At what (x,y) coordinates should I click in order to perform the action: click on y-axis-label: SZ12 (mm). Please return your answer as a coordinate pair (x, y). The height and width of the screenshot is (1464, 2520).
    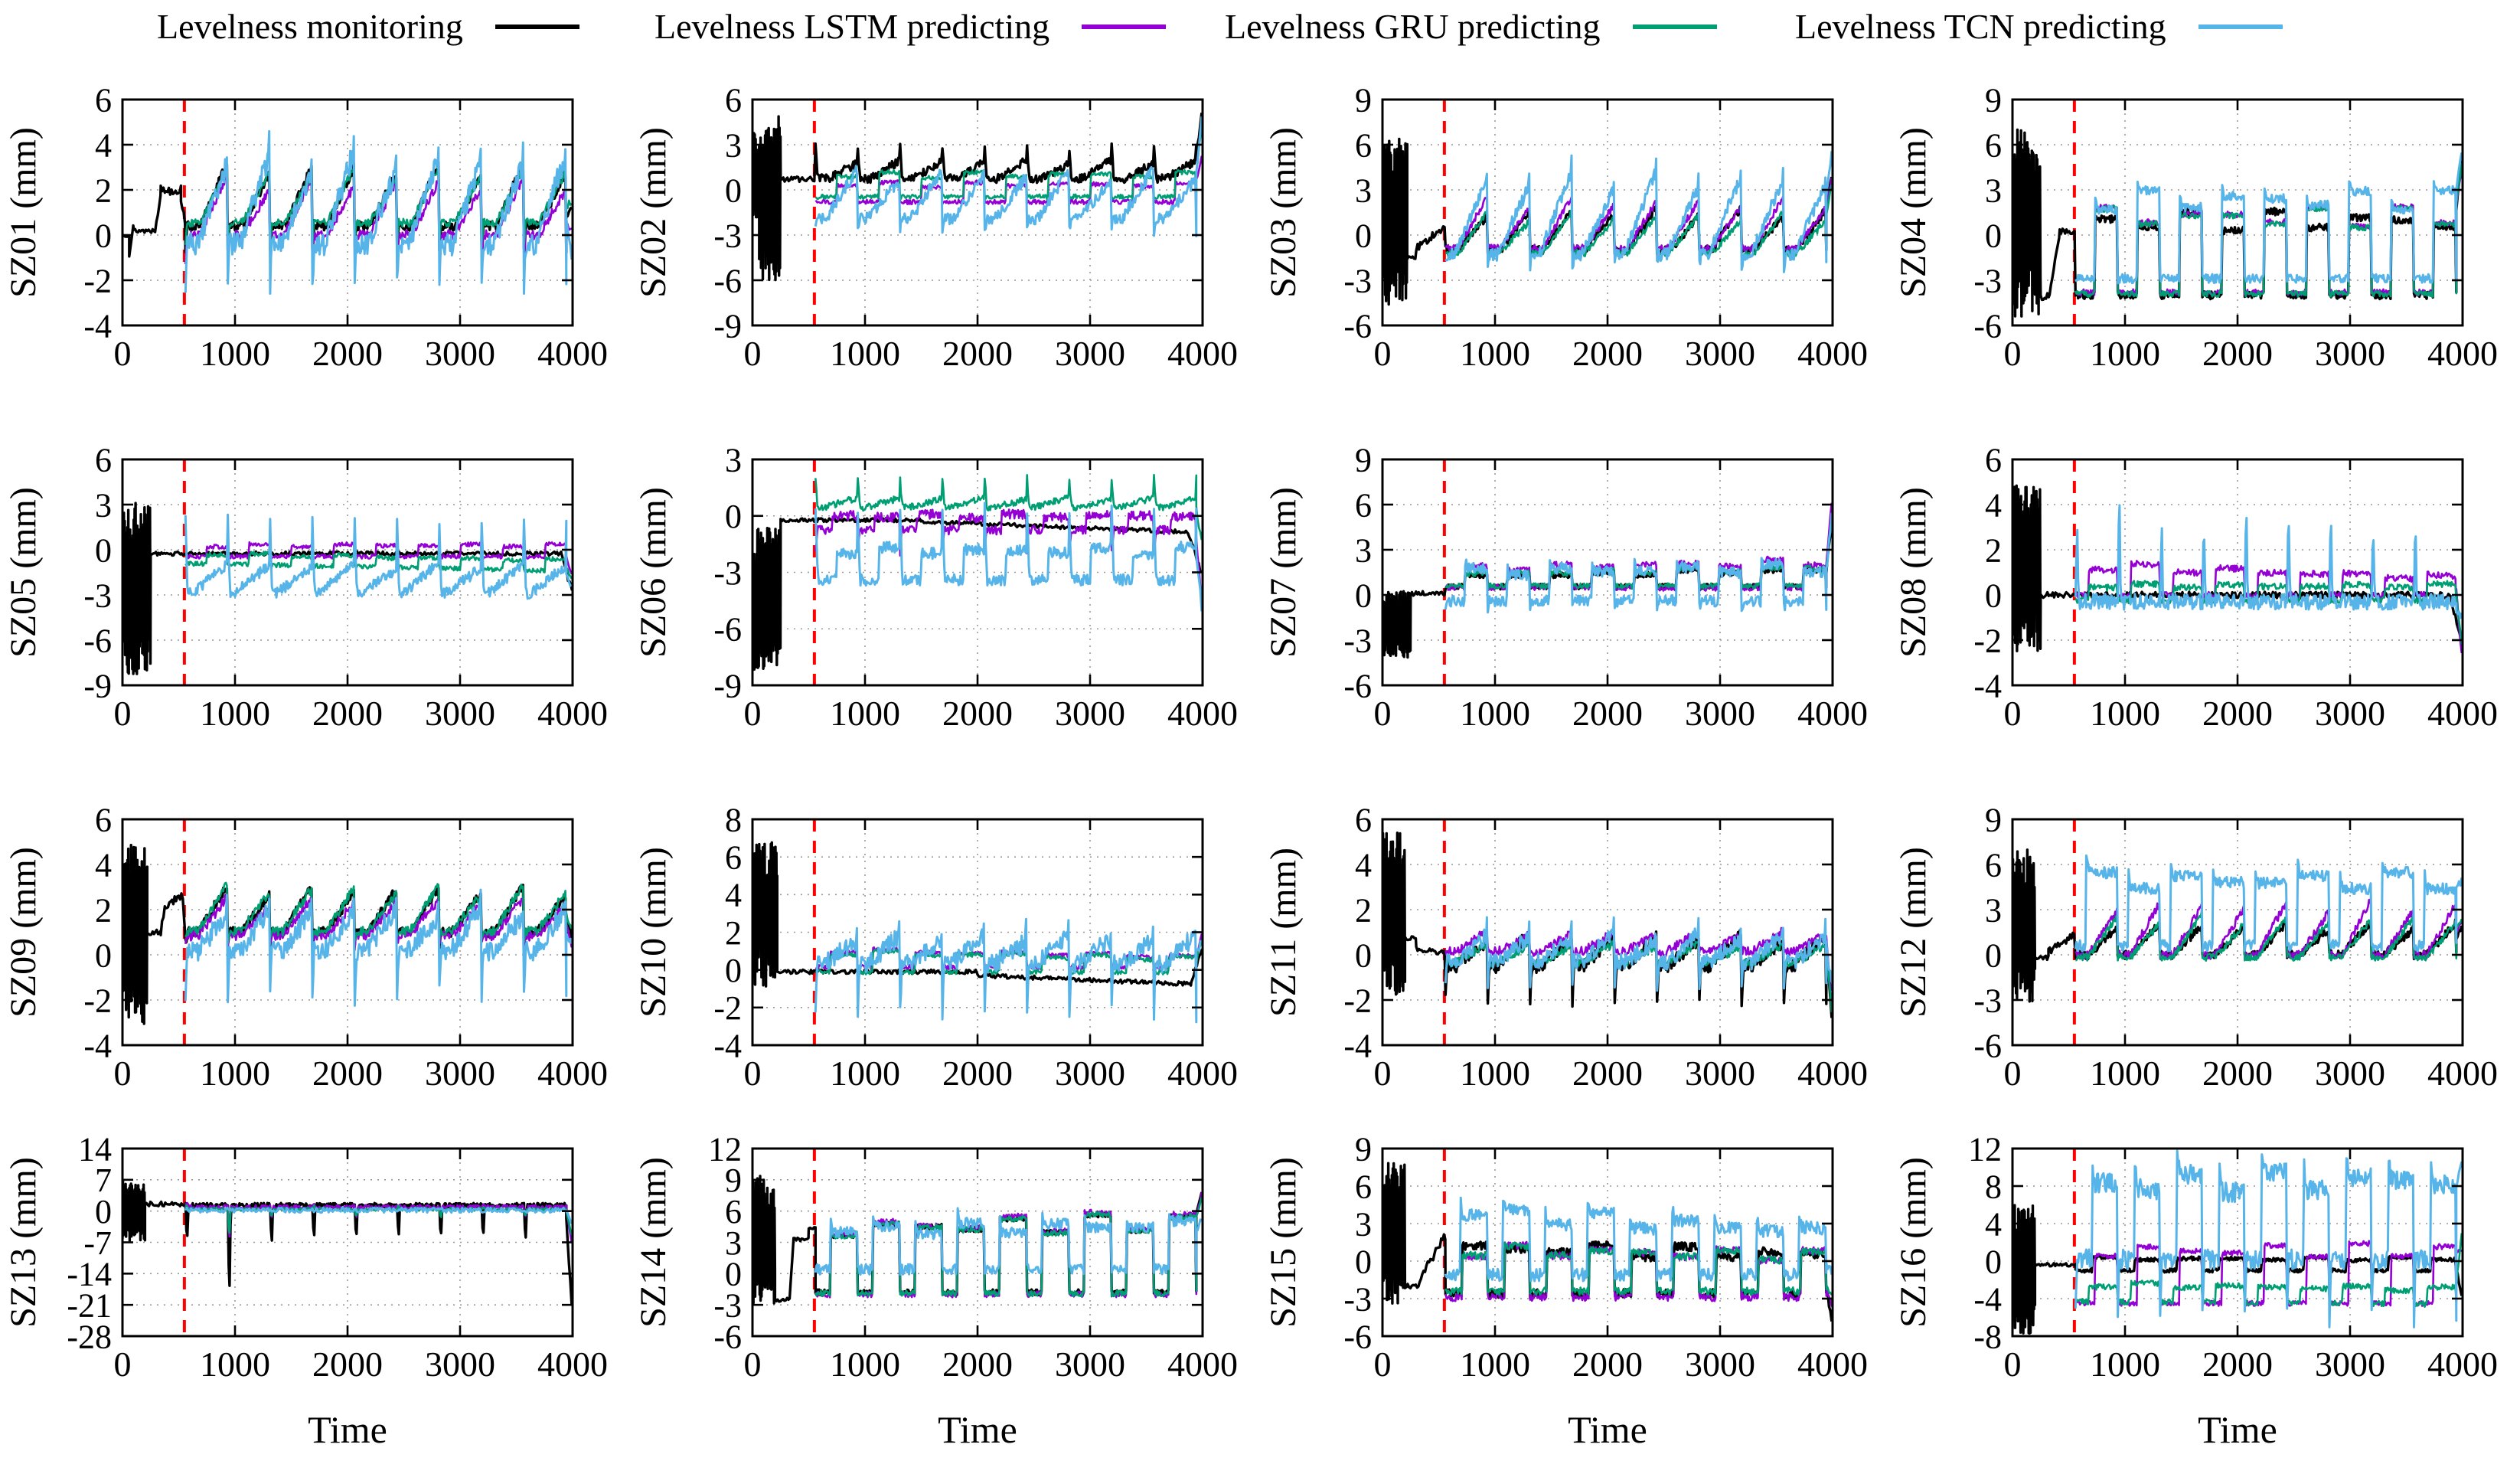
    Looking at the image, I should click on (1913, 932).